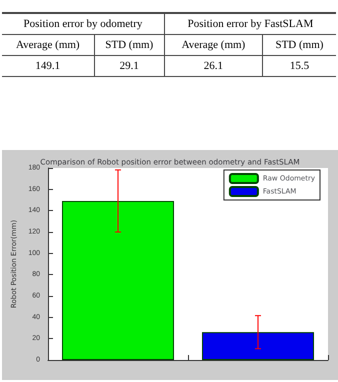  Describe the element at coordinates (83, 24) in the screenshot. I see `text: Position error by odometry` at that location.